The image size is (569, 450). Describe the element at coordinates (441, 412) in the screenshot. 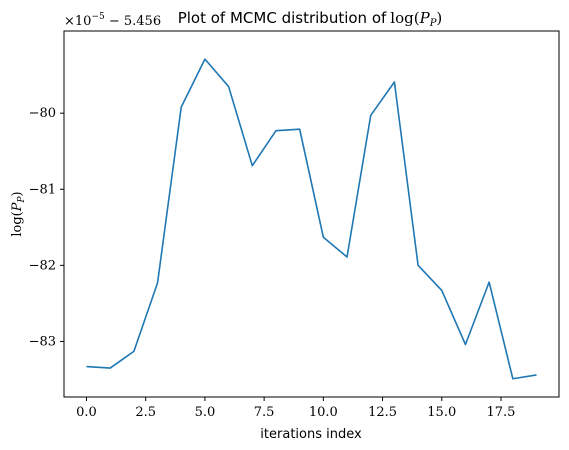

I see `x-tick-label: 15.0` at that location.